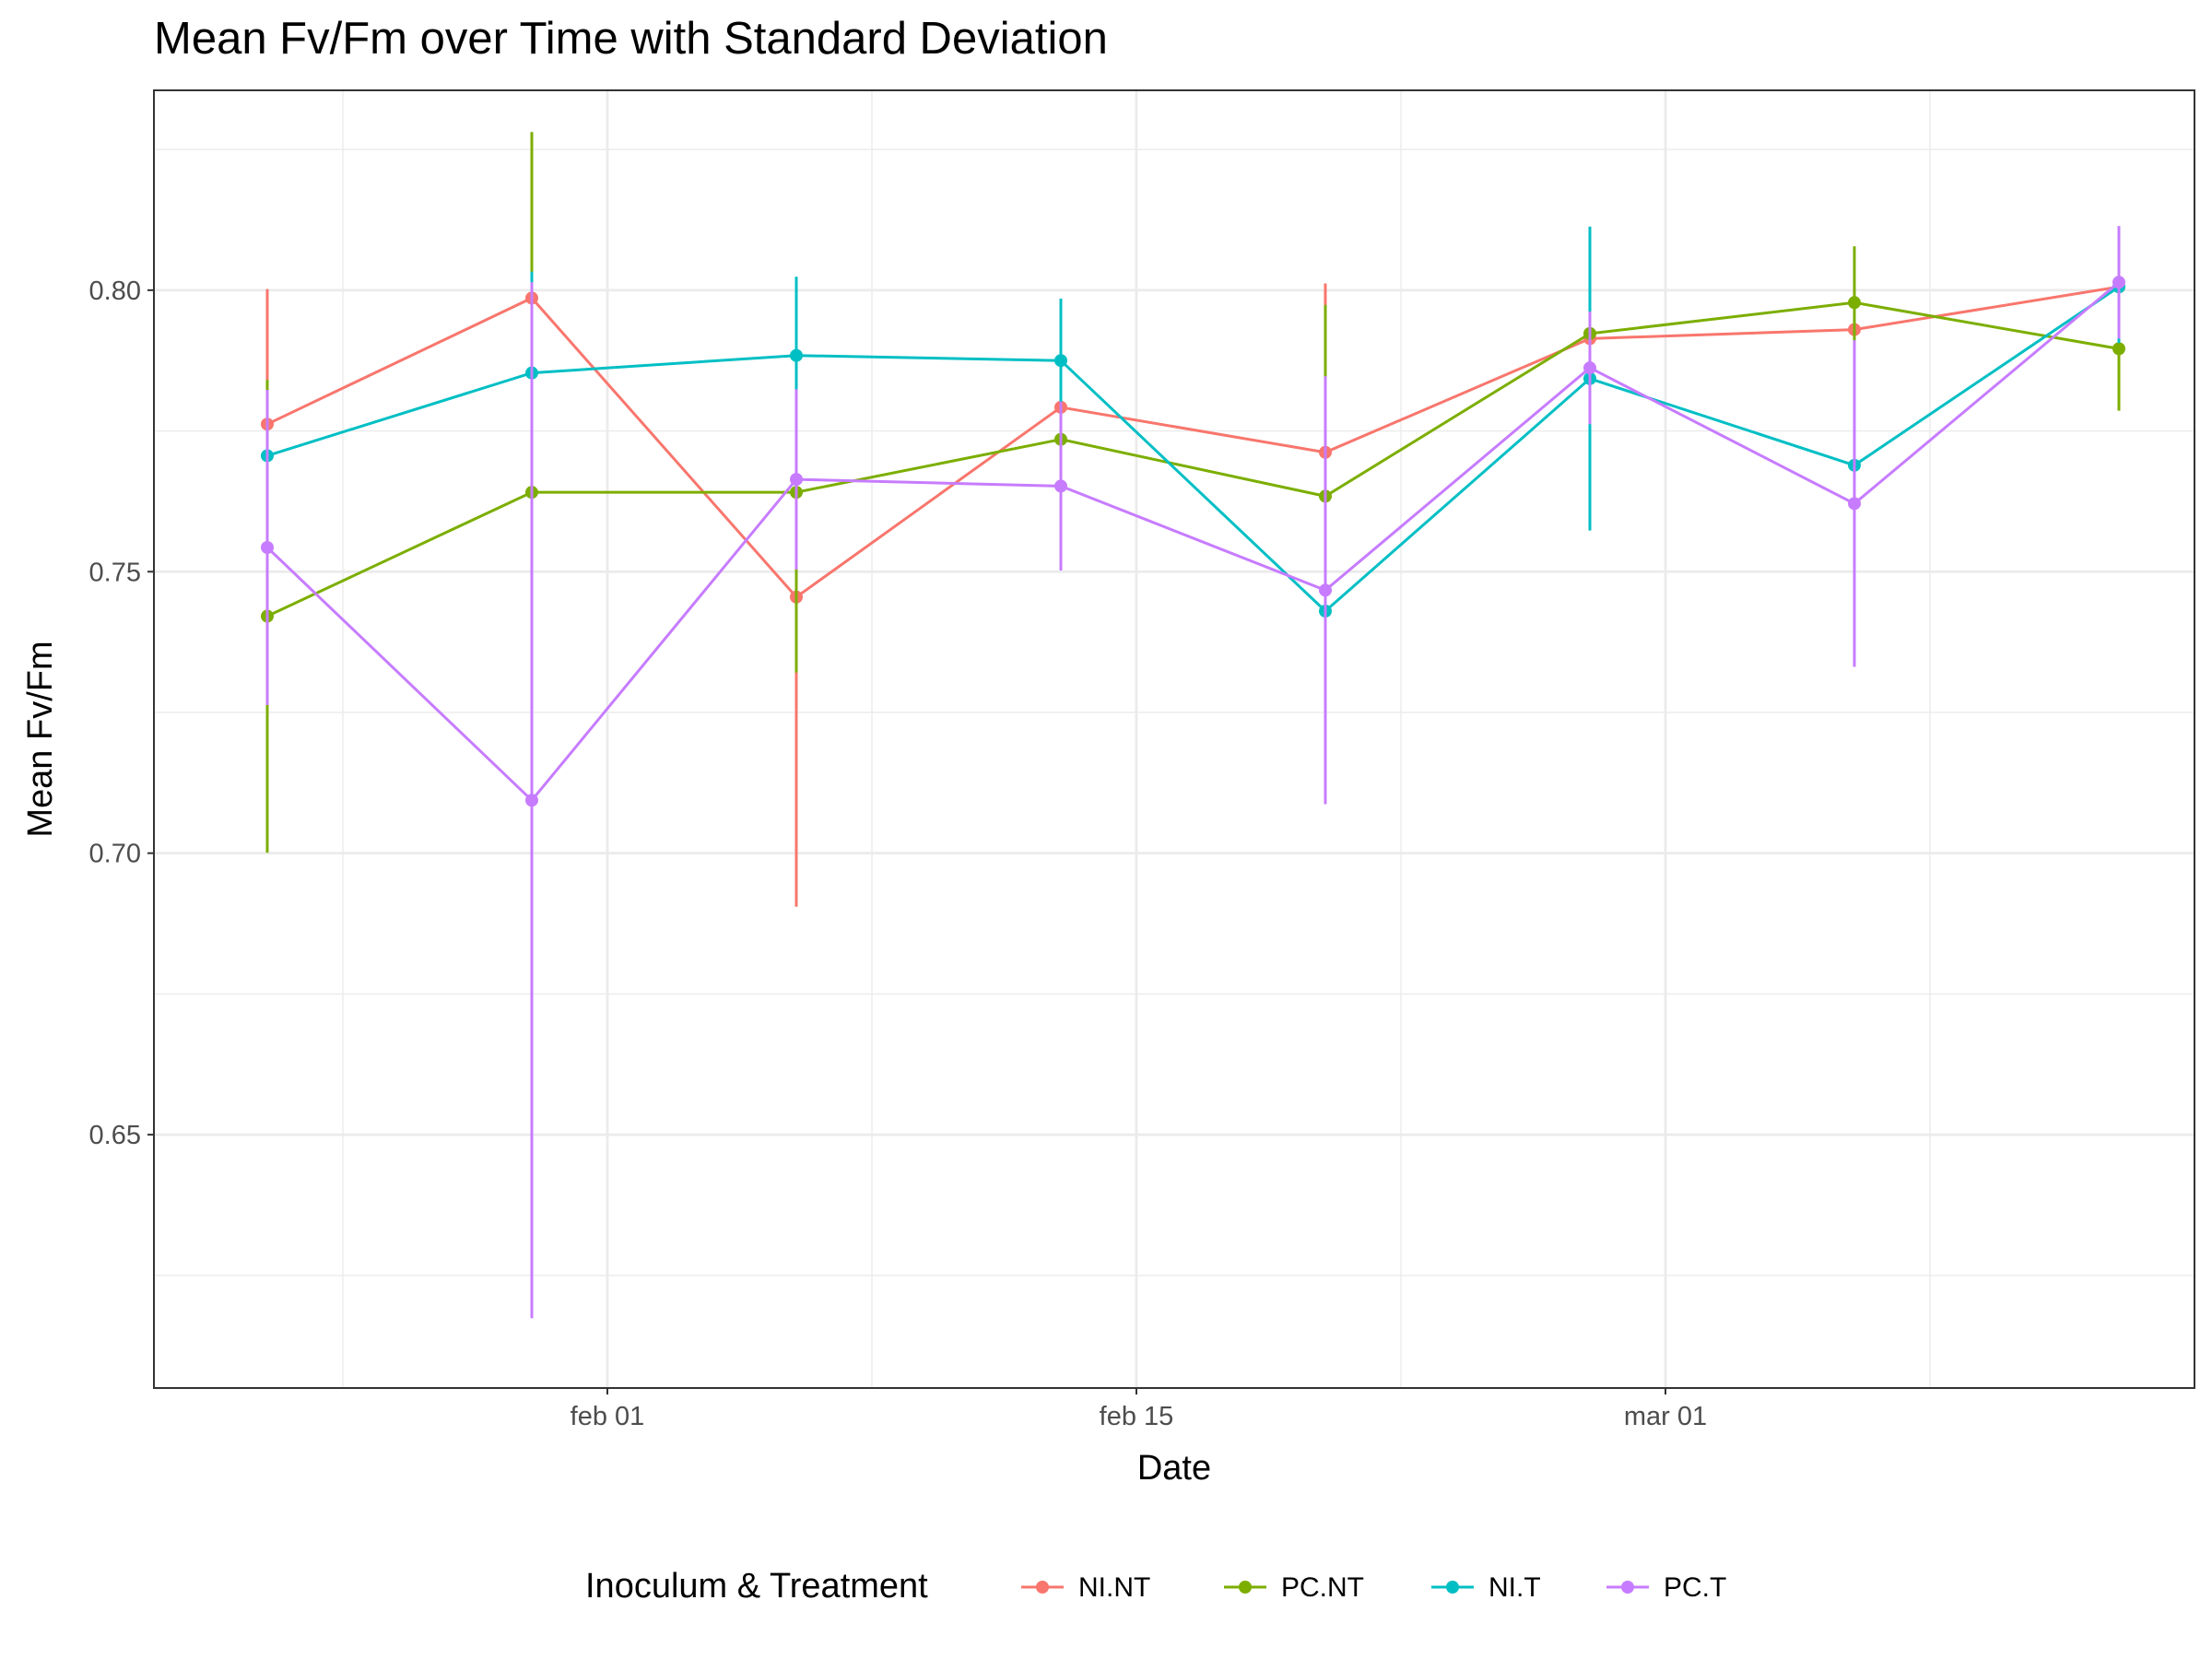 The width and height of the screenshot is (2212, 1659). What do you see at coordinates (115, 1135) in the screenshot?
I see `y-tick-label: 0.65` at bounding box center [115, 1135].